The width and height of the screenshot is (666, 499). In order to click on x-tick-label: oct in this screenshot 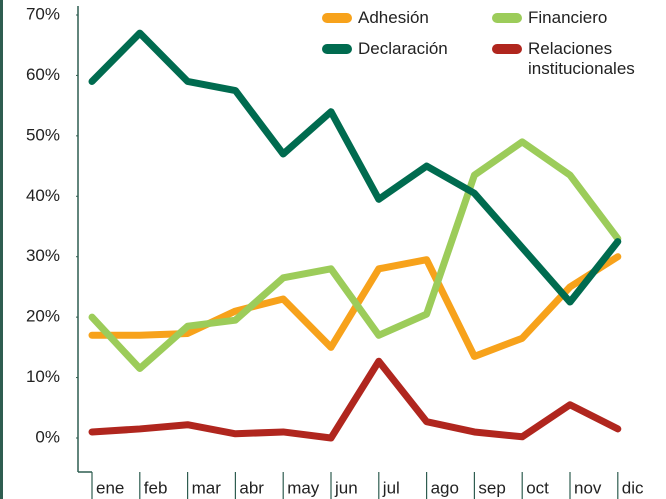, I will do `click(537, 487)`.